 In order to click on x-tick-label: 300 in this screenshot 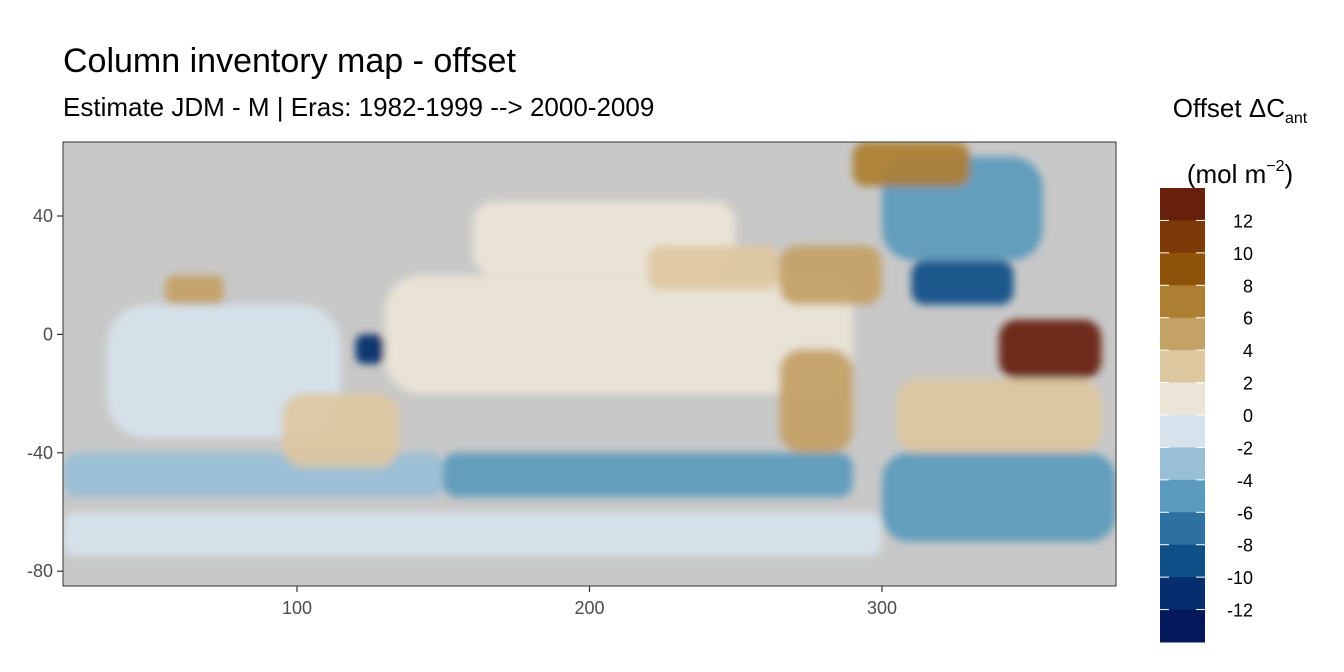, I will do `click(882, 608)`.